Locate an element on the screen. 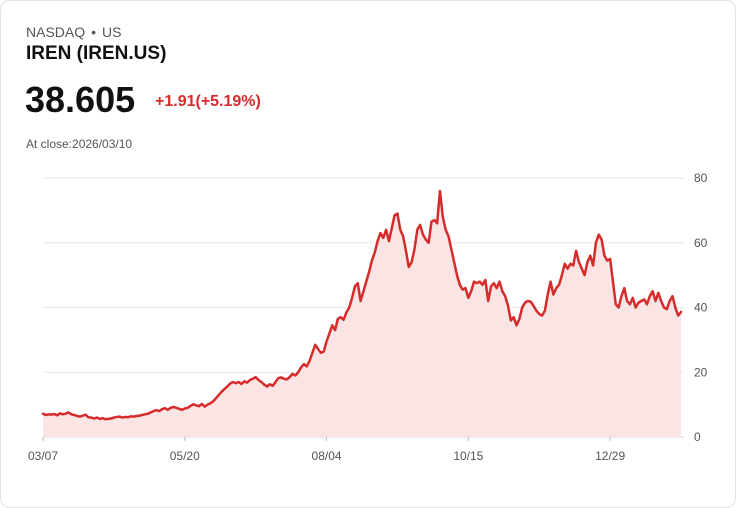 This screenshot has height=508, width=736. x-axis: 03/07 05/20 08/04 10/15 12/29 is located at coordinates (326, 450).